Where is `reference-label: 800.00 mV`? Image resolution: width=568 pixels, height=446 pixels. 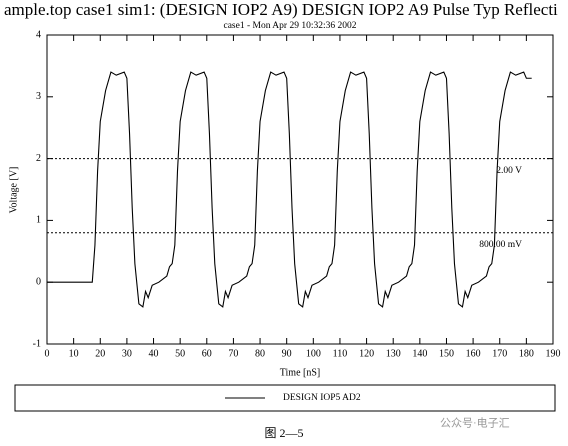
reference-label: 800.00 mV is located at coordinates (500, 245).